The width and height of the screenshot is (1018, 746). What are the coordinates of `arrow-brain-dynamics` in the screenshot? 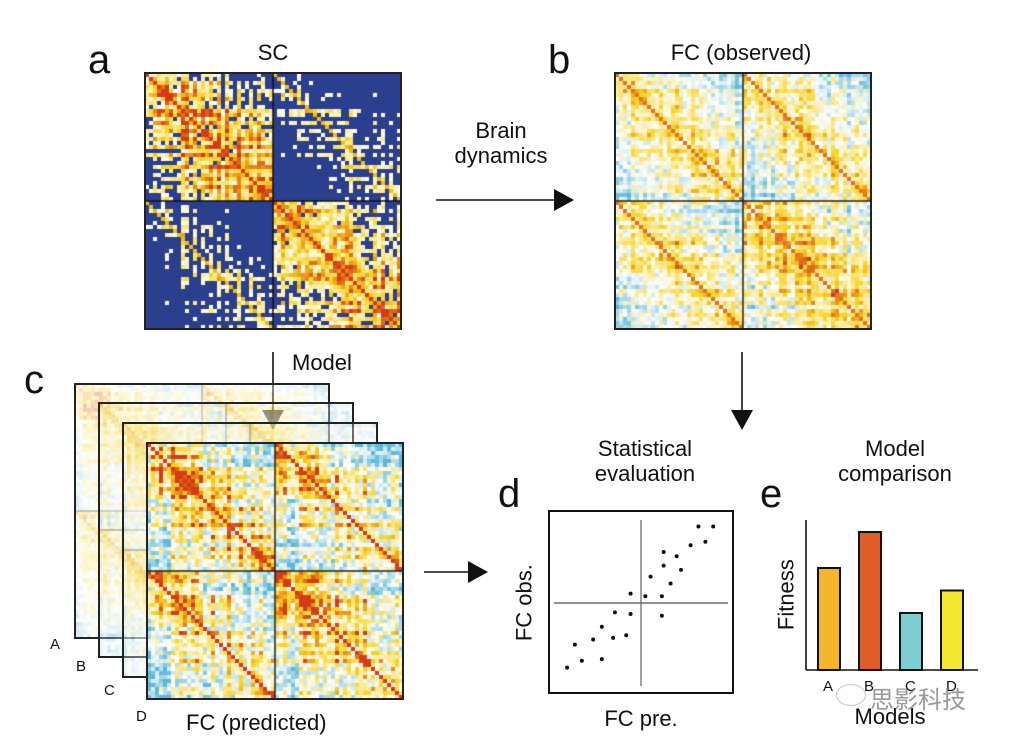 It's located at (505, 200).